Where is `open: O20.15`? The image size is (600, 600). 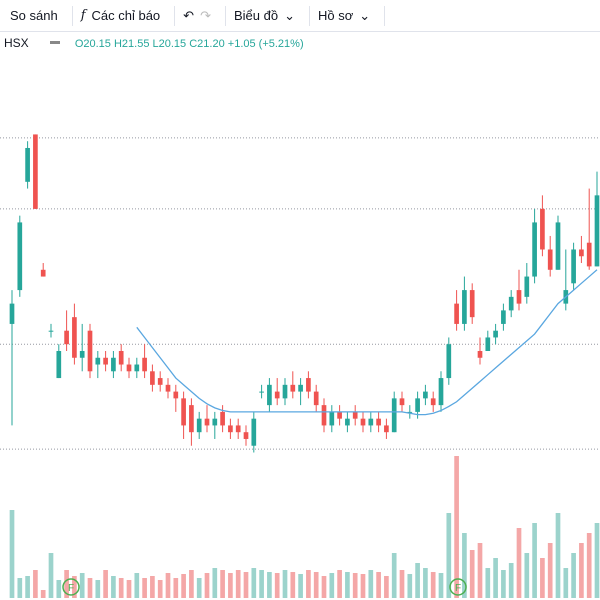
open: O20.15 is located at coordinates (92, 44).